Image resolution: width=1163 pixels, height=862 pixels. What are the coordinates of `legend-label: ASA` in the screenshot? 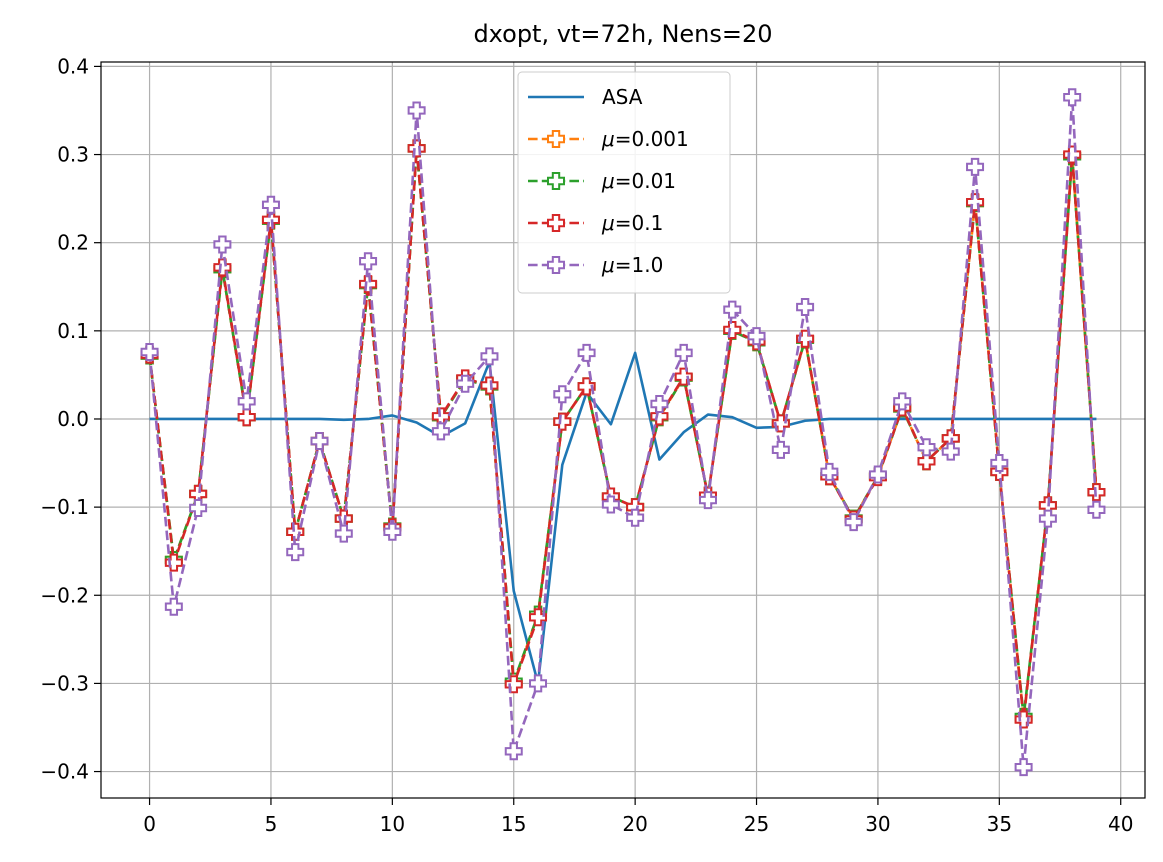 It's located at (622, 97).